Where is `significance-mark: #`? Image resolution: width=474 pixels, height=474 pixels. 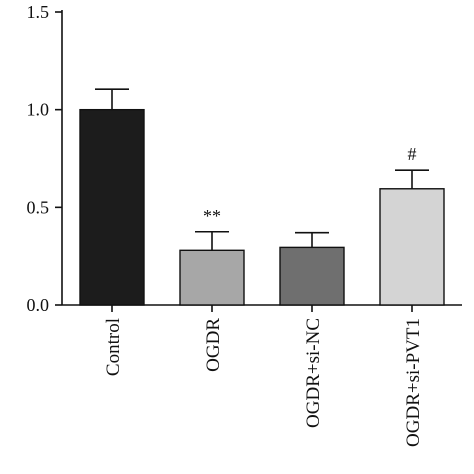
significance-mark: # is located at coordinates (412, 154).